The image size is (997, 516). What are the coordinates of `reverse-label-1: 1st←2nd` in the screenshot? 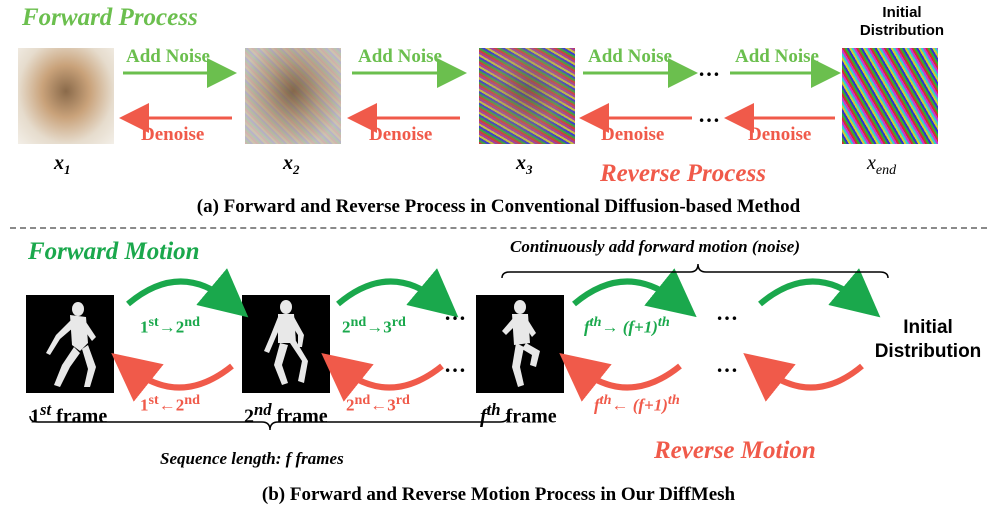 It's located at (170, 403).